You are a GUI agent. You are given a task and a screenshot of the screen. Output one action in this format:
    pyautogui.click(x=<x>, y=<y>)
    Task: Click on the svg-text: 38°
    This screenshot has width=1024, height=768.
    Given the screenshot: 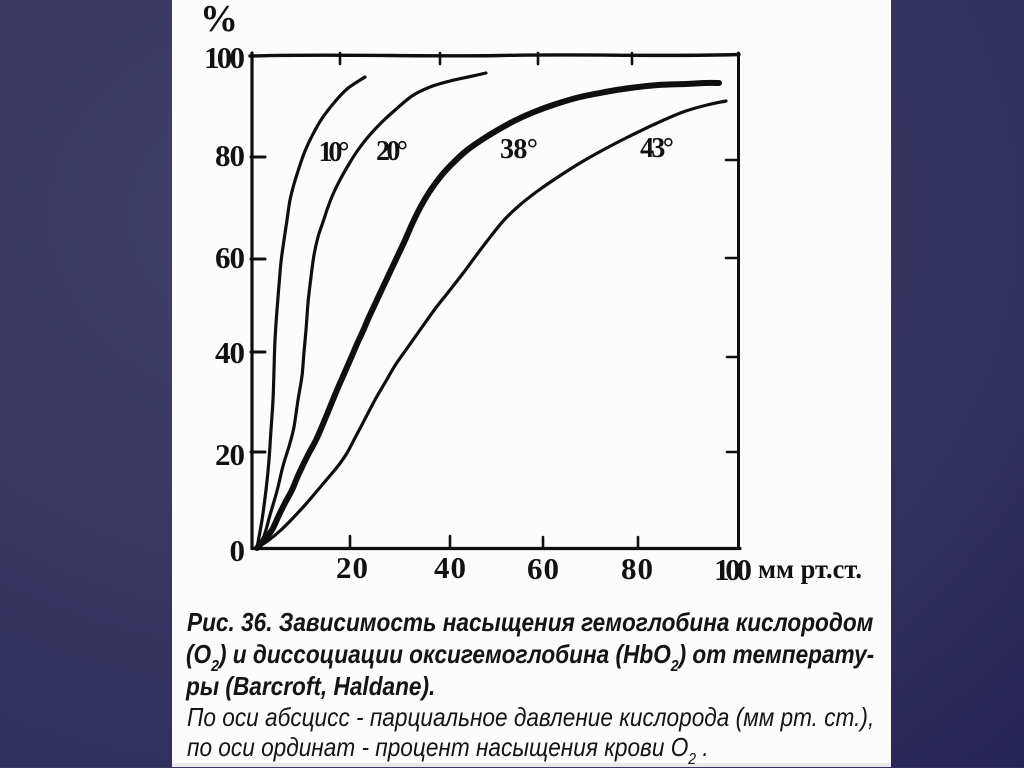 What is the action you would take?
    pyautogui.click(x=519, y=149)
    